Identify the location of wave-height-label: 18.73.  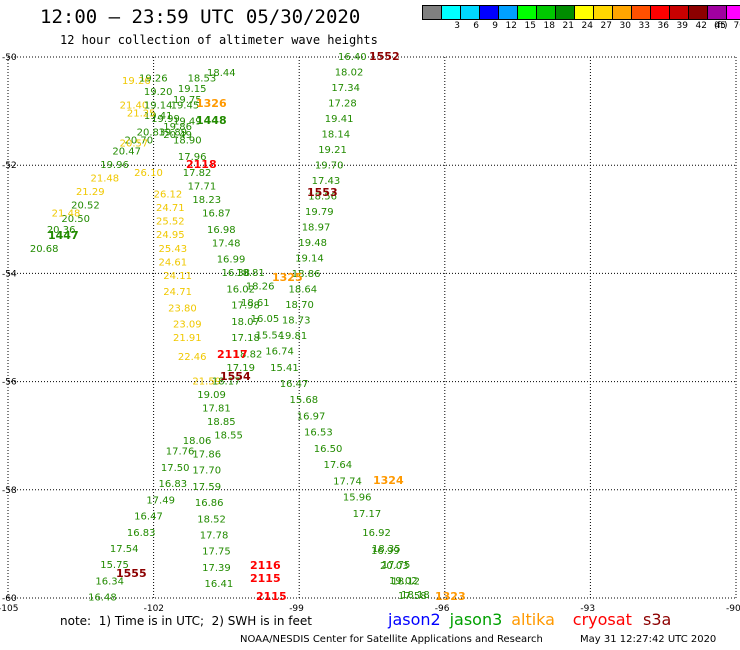
(296, 321).